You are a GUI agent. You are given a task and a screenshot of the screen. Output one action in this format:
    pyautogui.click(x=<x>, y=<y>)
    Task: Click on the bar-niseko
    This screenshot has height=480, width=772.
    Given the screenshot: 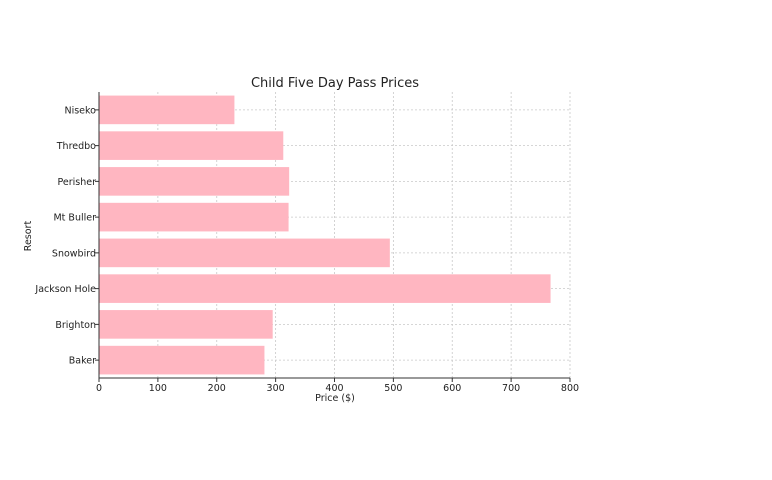 What is the action you would take?
    pyautogui.click(x=167, y=110)
    